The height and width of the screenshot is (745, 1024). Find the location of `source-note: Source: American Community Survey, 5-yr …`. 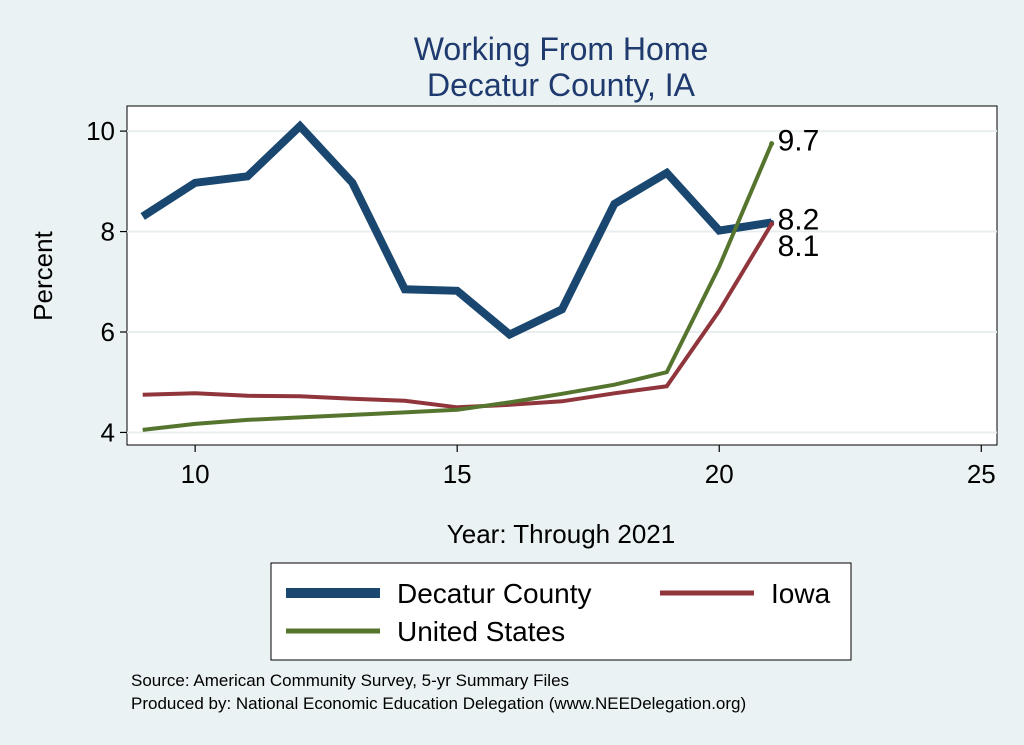

source-note: Source: American Community Survey, 5-yr … is located at coordinates (350, 680).